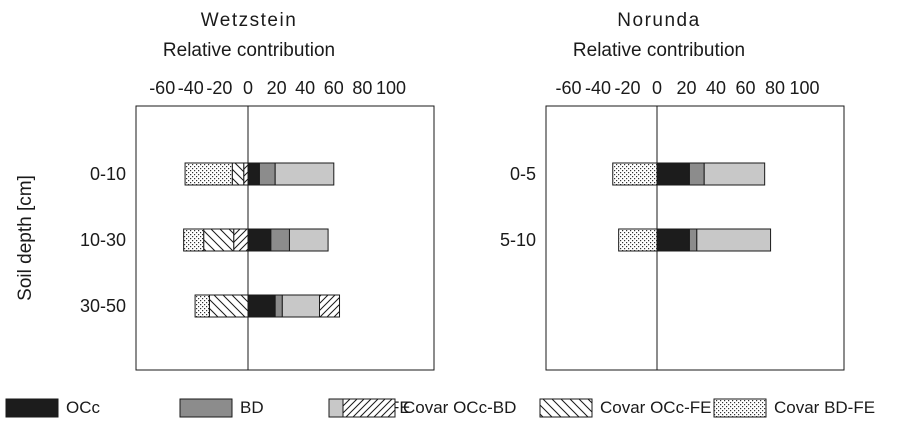 This screenshot has width=909, height=431. I want to click on legend-item-covar-occ-bd: Covar OCc-BD, so click(429, 408).